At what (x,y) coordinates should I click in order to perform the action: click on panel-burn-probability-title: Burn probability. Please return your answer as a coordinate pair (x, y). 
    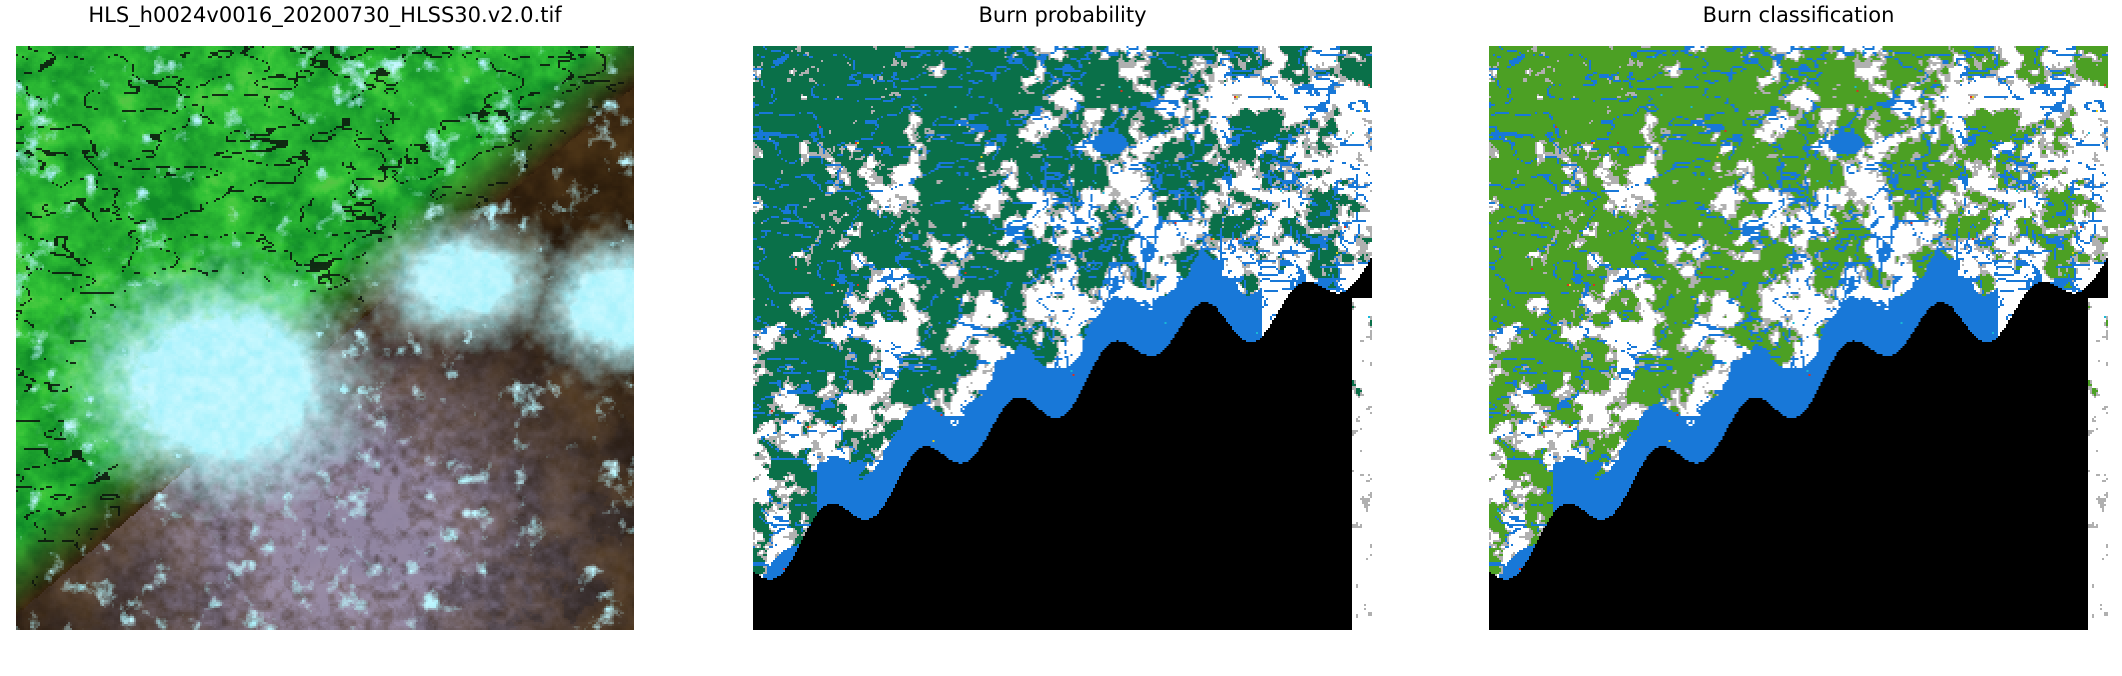
    Looking at the image, I should click on (1062, 15).